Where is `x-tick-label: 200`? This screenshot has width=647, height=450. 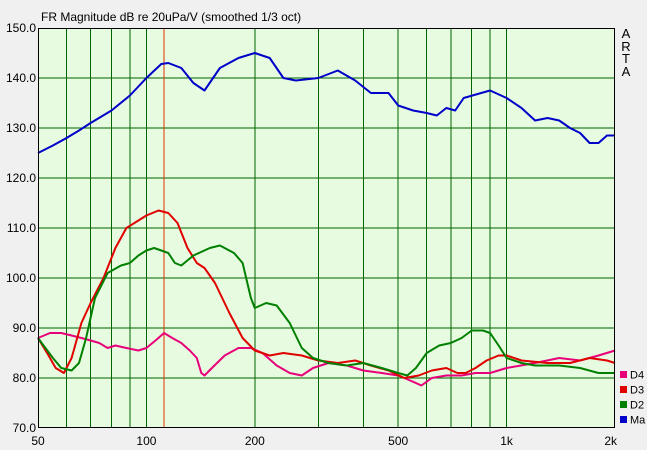
x-tick-label: 200 is located at coordinates (255, 441).